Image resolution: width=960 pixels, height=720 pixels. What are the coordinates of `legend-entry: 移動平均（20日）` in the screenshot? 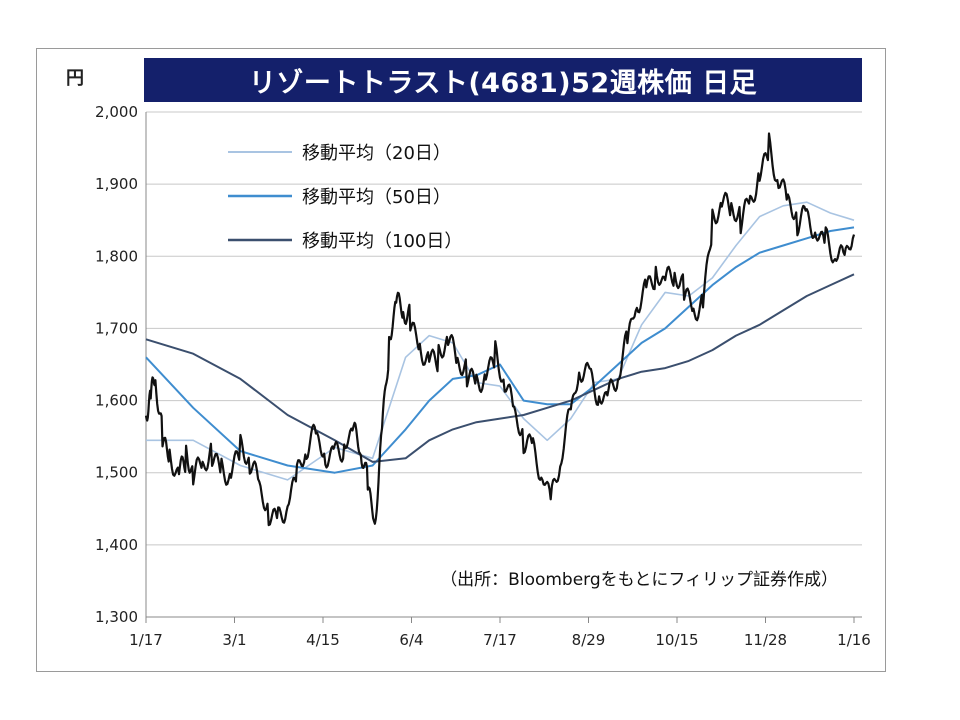 It's located at (376, 153).